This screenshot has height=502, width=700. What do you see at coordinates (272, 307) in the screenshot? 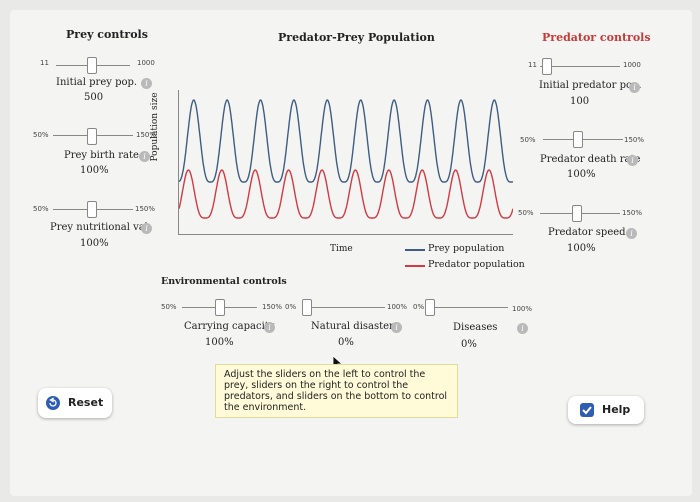
I see `carrying-max: 150%` at bounding box center [272, 307].